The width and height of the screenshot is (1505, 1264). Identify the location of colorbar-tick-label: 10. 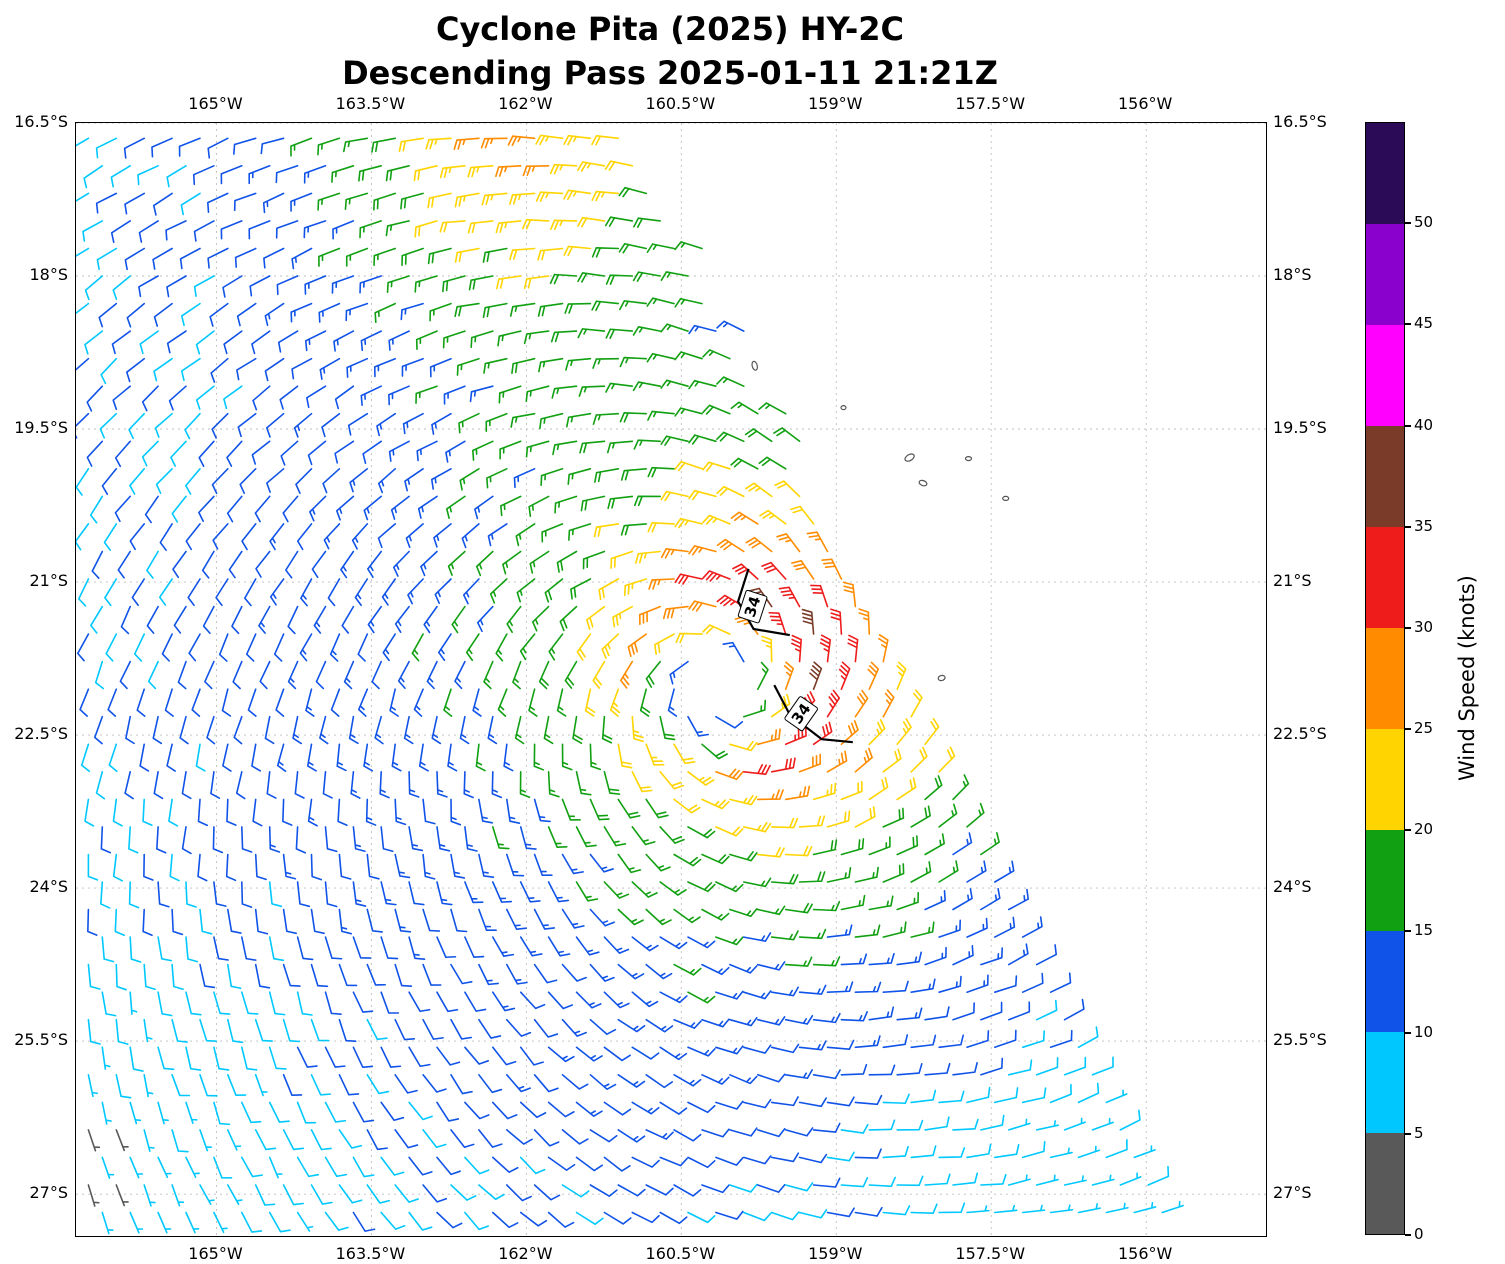
(1424, 1031).